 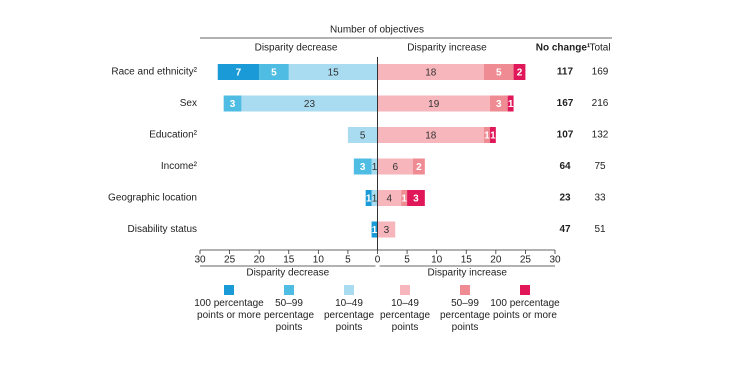 I want to click on category-label: Geographic location, so click(x=152, y=198).